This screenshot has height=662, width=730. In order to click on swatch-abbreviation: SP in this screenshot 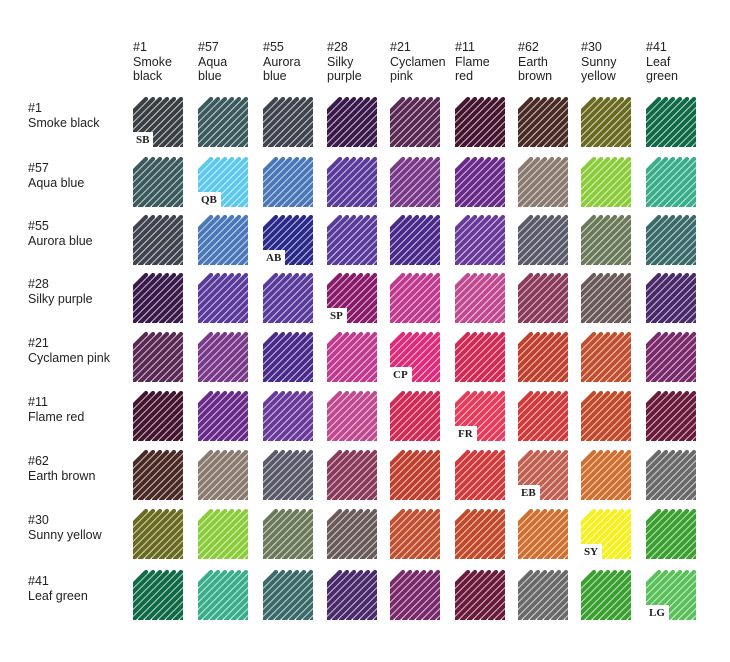, I will do `click(337, 315)`.